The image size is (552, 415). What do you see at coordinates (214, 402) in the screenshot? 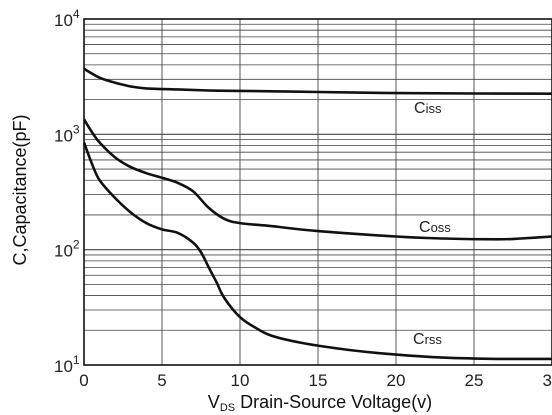
I see `x-axis-title-main: V` at bounding box center [214, 402].